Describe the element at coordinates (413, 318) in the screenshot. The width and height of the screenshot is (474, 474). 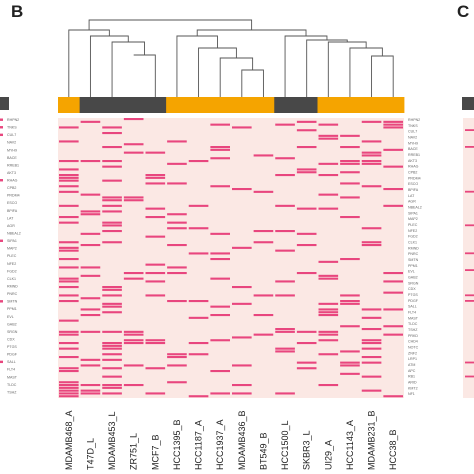
I see `right-gene-label: MAST` at that location.